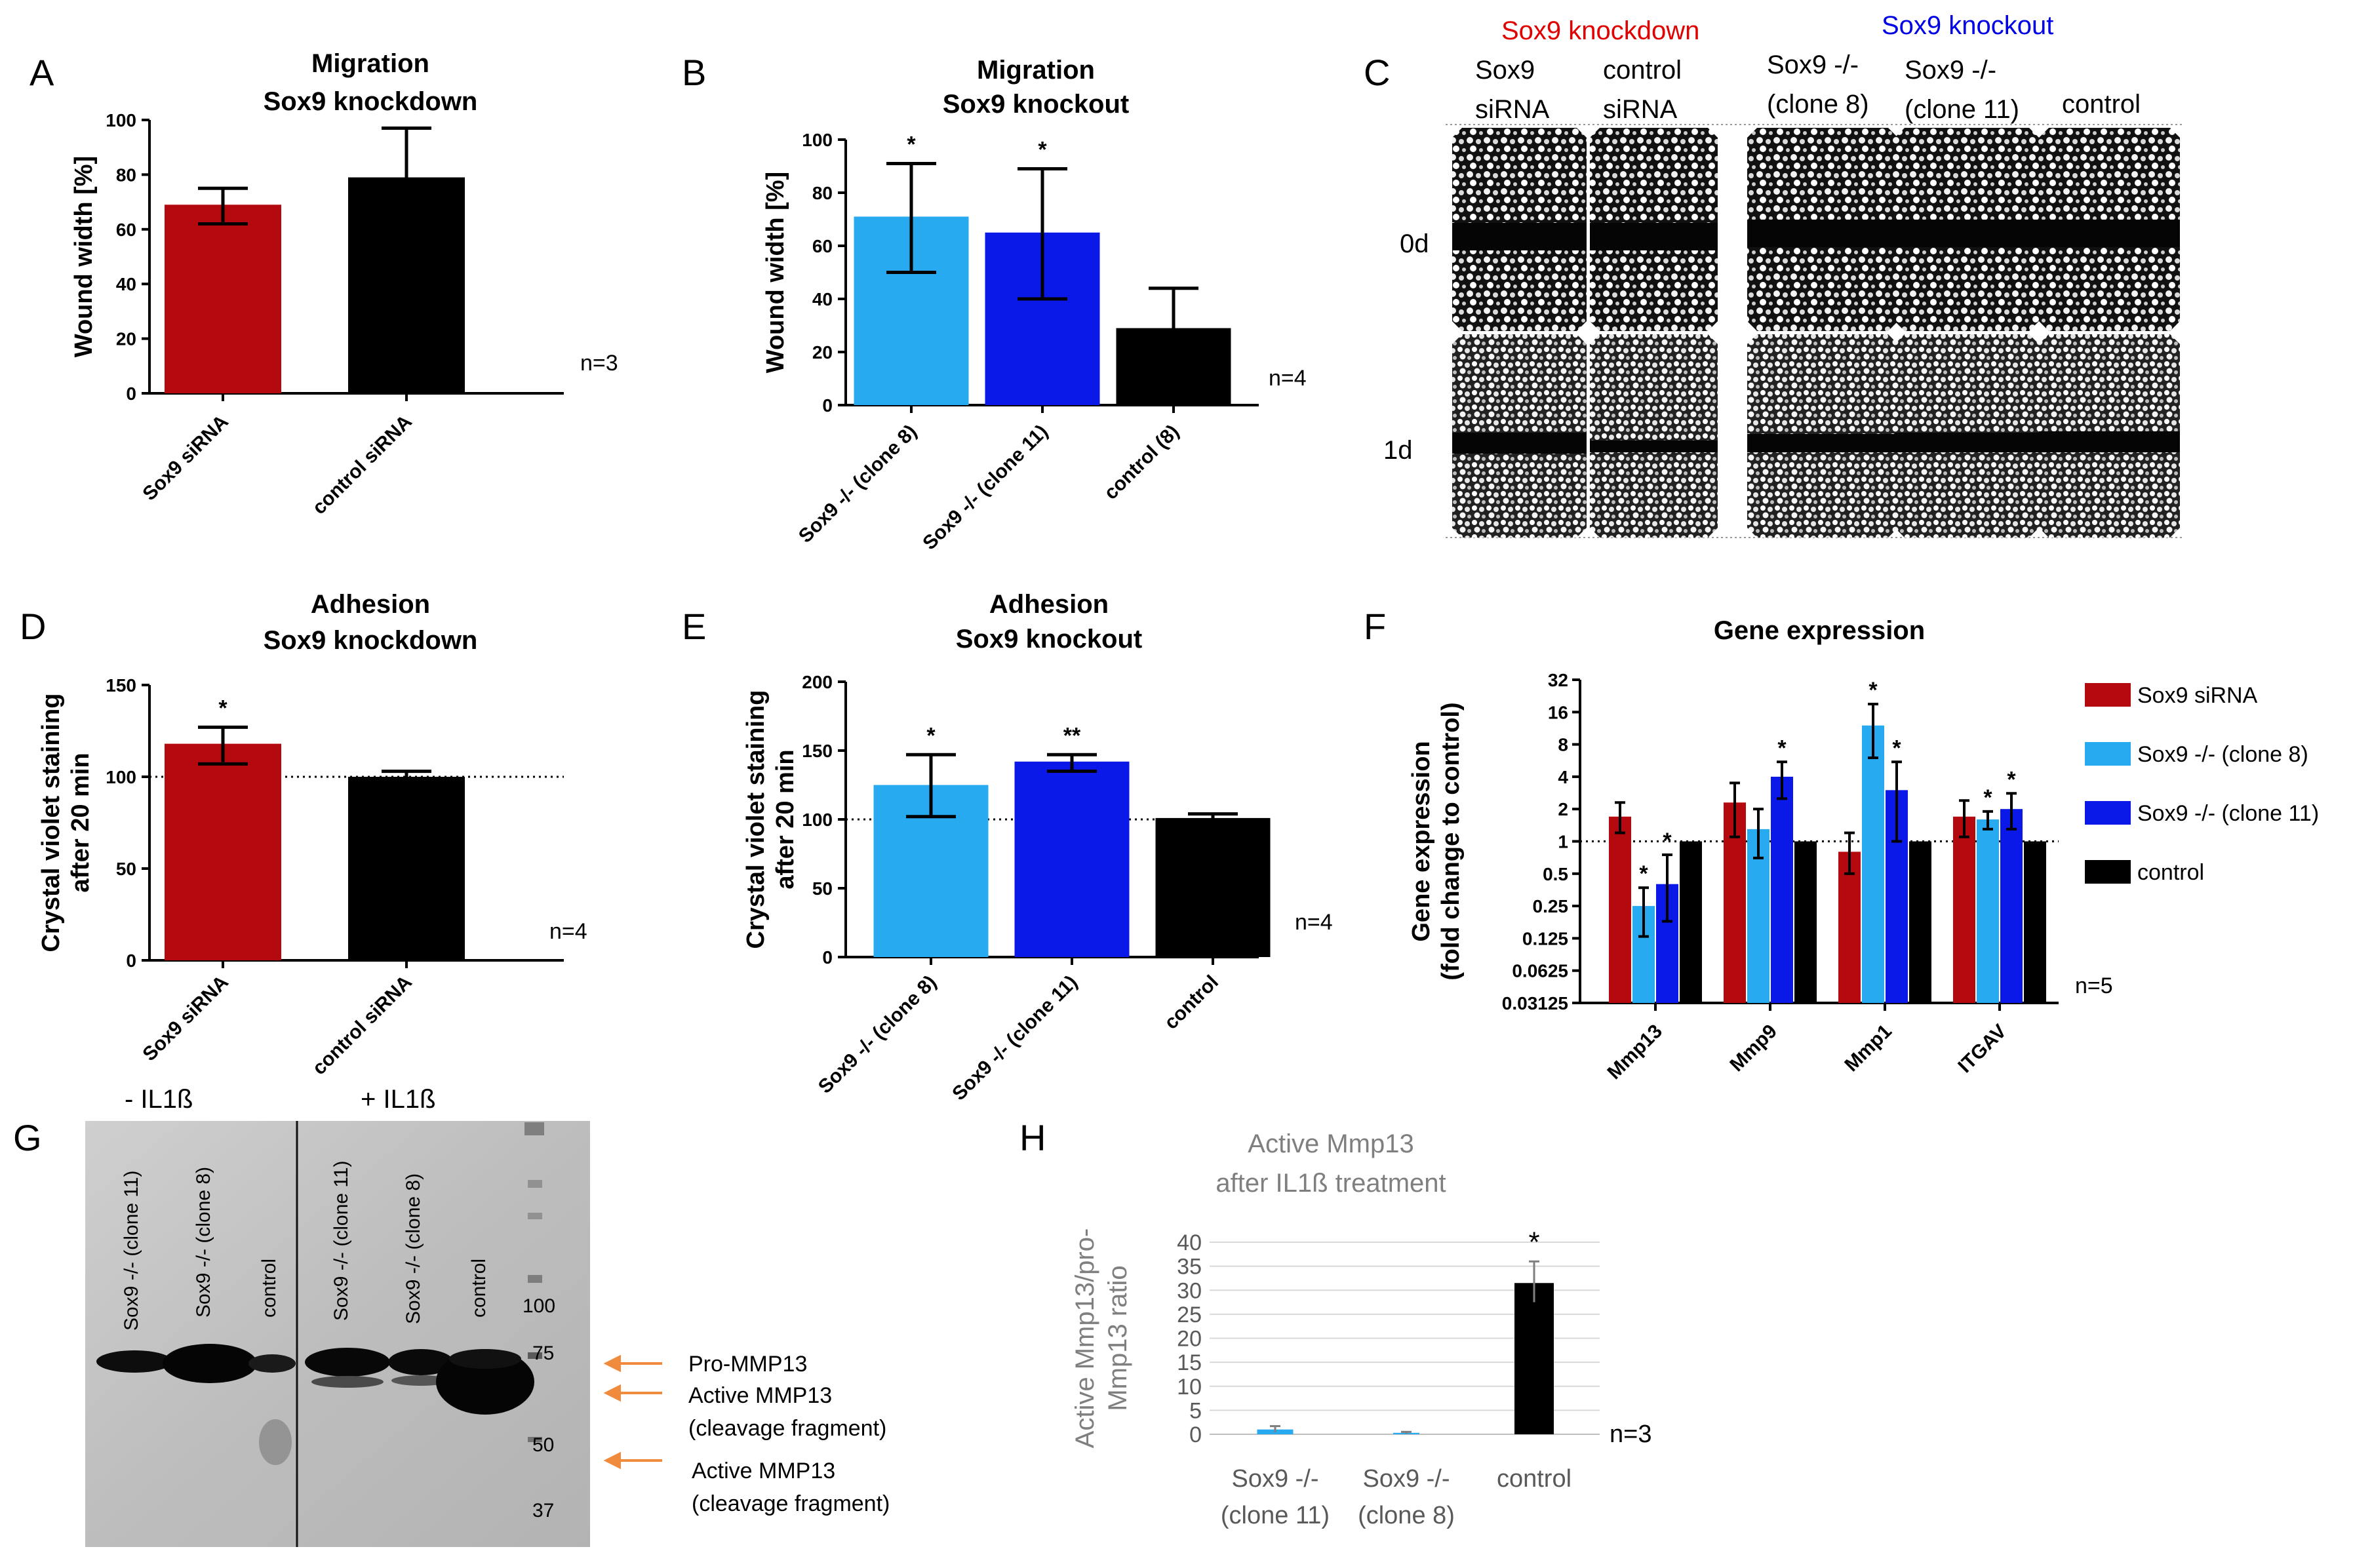 Image resolution: width=2372 pixels, height=1568 pixels. What do you see at coordinates (2197, 695) in the screenshot?
I see `legend-label: Sox9 siRNA` at bounding box center [2197, 695].